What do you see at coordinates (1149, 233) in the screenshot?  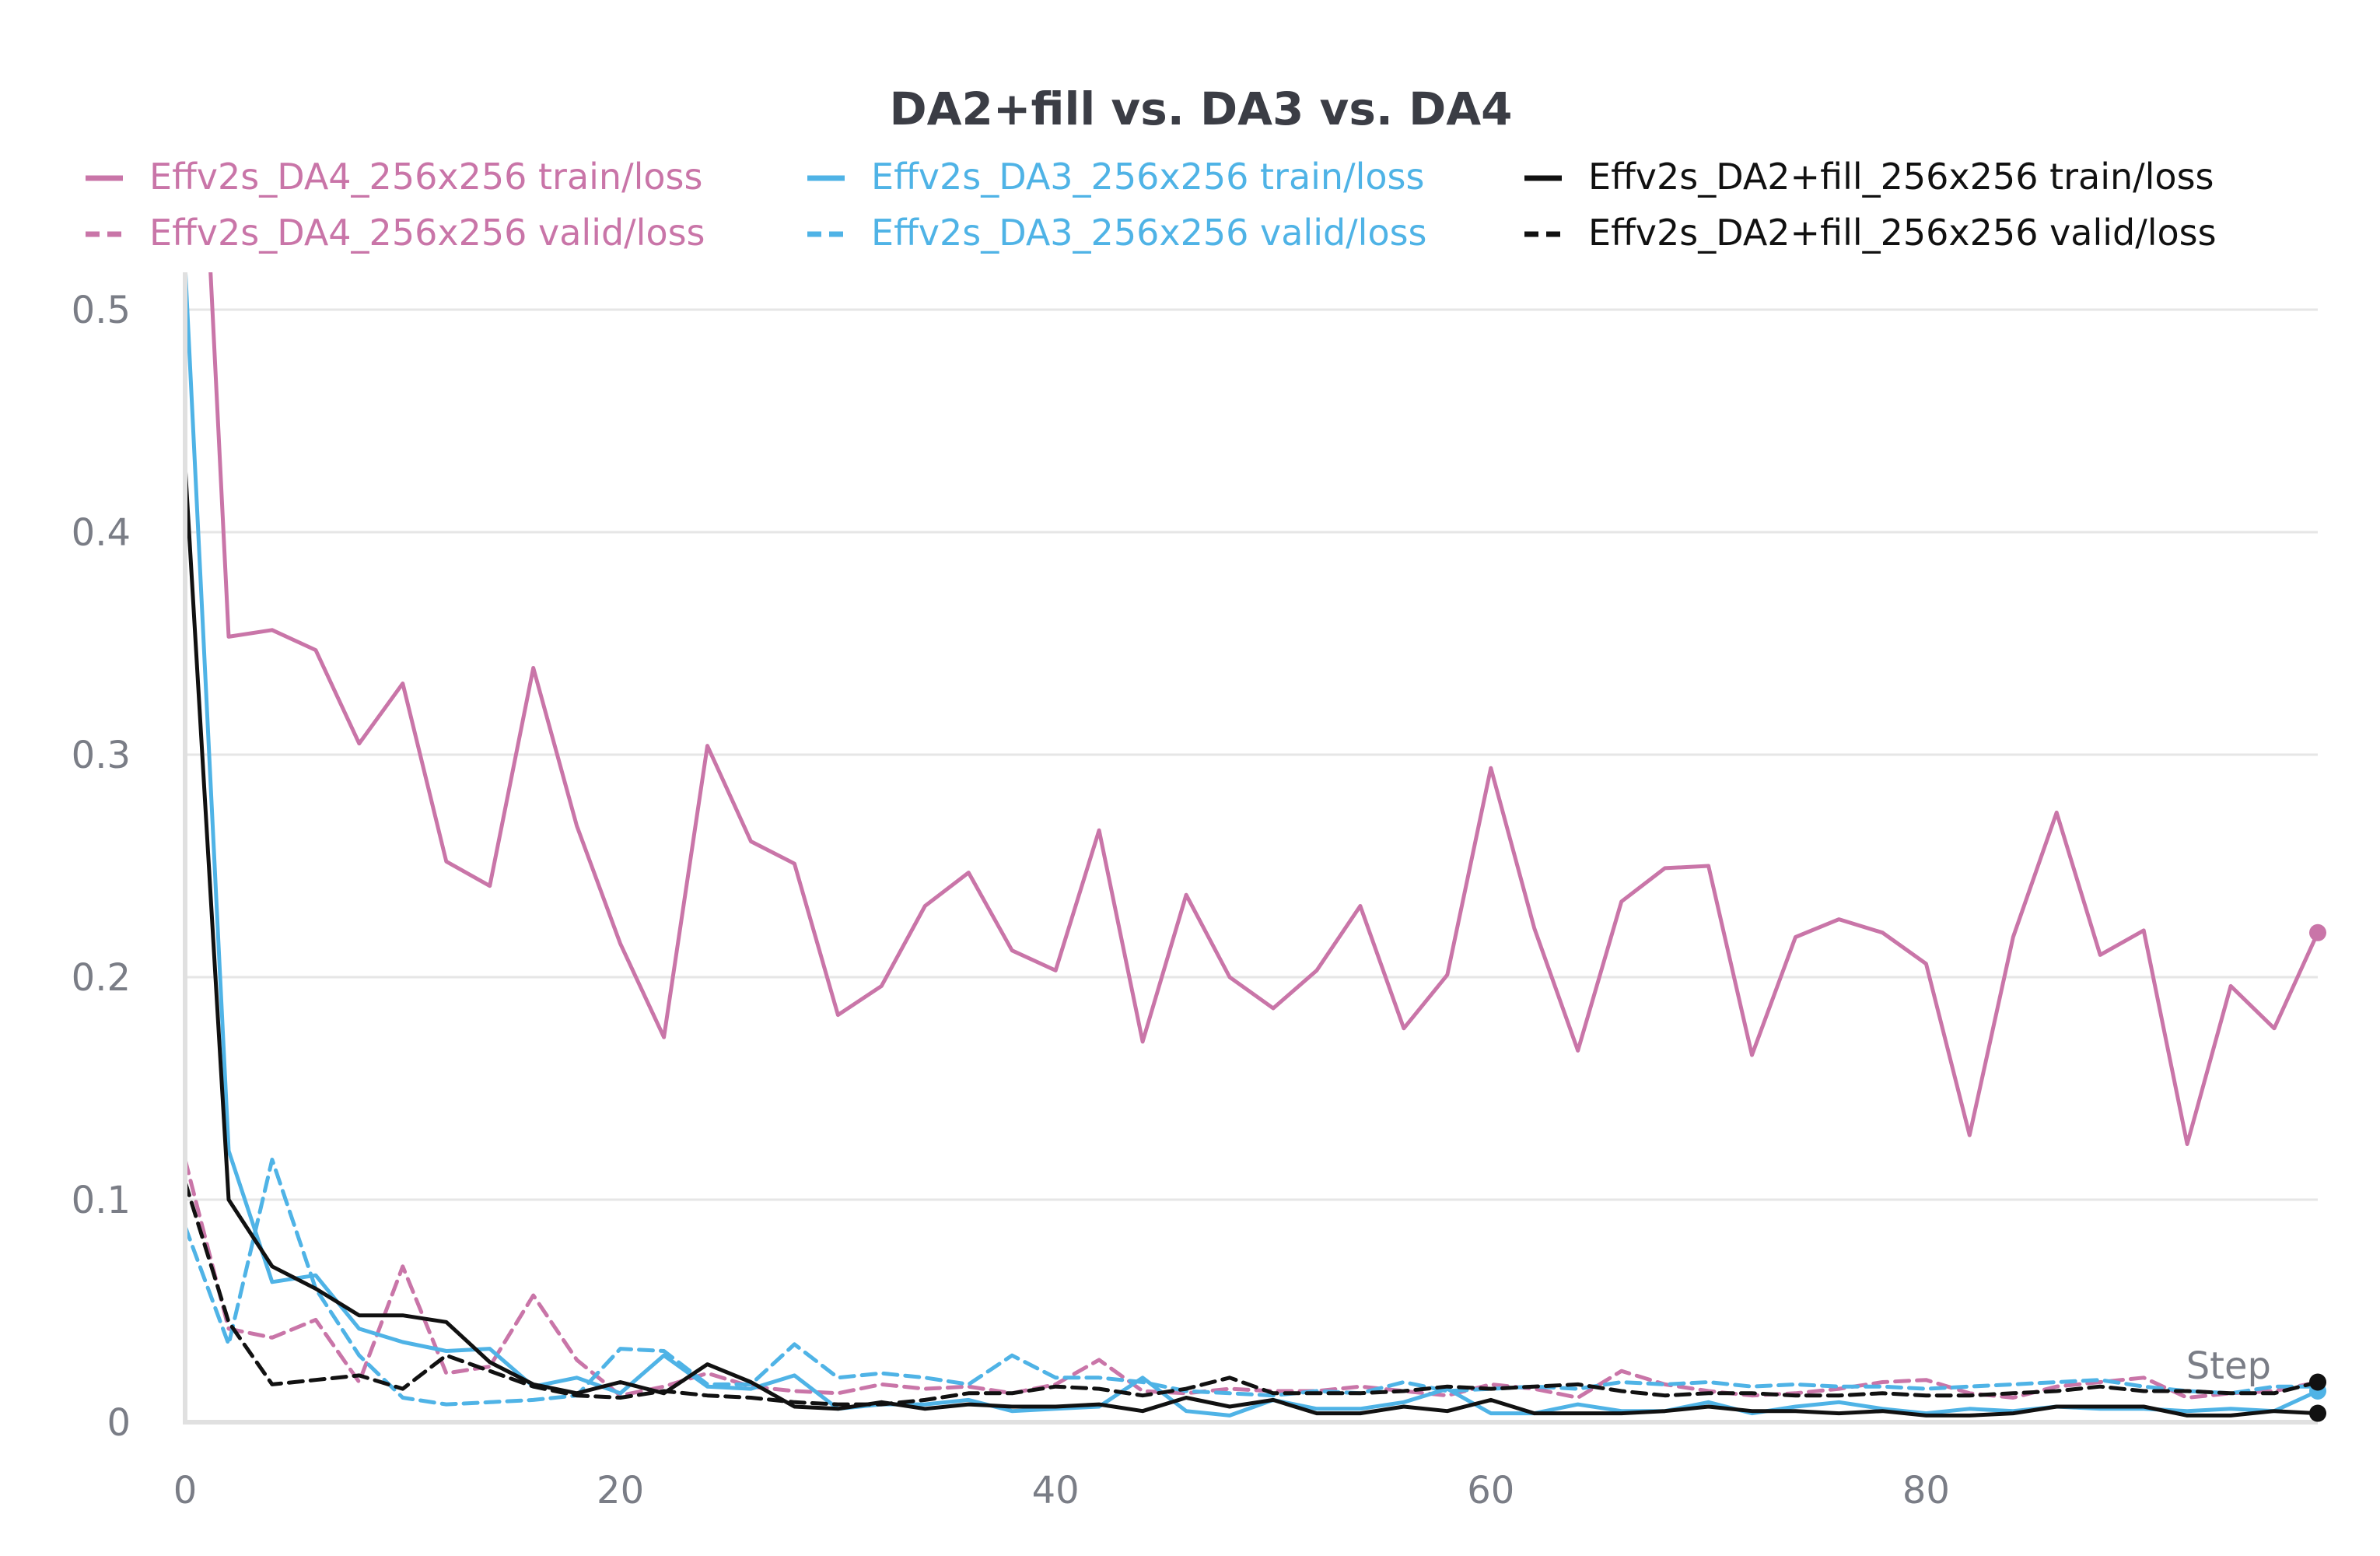 I see `legend-label: Effv2s_DA3_256x256 valid/loss` at bounding box center [1149, 233].